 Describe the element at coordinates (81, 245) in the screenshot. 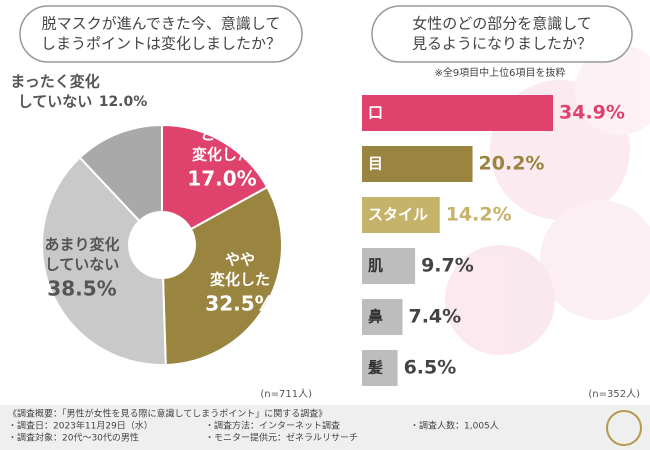

I see `slice-label: あまり変化` at that location.